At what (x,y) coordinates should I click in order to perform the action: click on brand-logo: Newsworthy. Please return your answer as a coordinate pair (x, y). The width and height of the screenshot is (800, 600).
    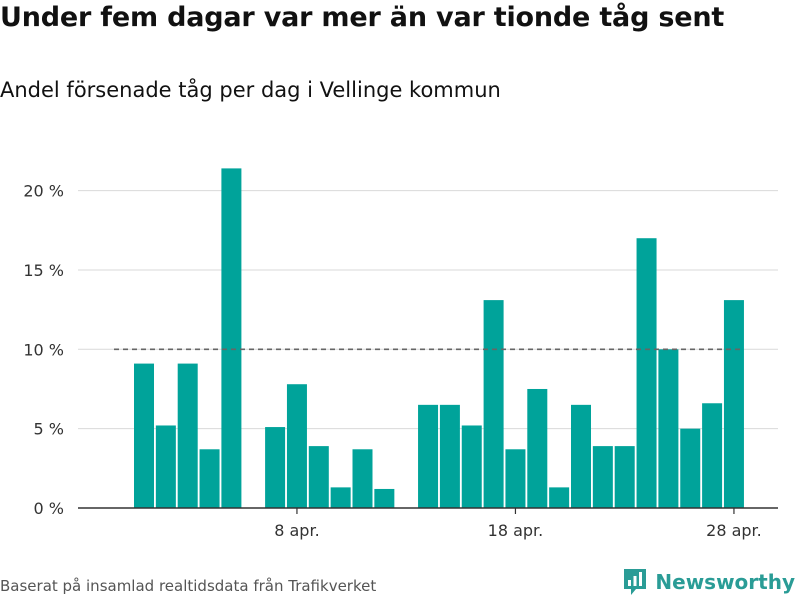
    Looking at the image, I should click on (708, 582).